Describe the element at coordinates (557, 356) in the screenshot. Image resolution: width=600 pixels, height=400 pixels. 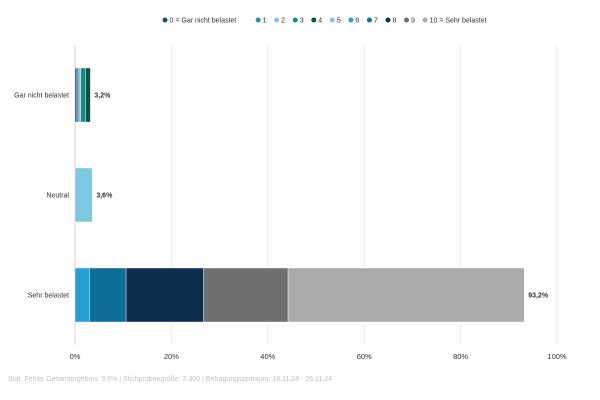
I see `x-tick-label: 100%` at that location.